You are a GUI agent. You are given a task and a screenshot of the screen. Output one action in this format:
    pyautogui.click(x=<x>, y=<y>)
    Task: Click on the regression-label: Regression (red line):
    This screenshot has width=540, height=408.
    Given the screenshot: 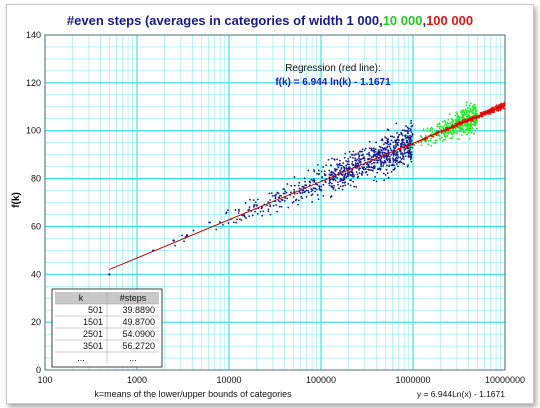 What is the action you would take?
    pyautogui.click(x=333, y=68)
    